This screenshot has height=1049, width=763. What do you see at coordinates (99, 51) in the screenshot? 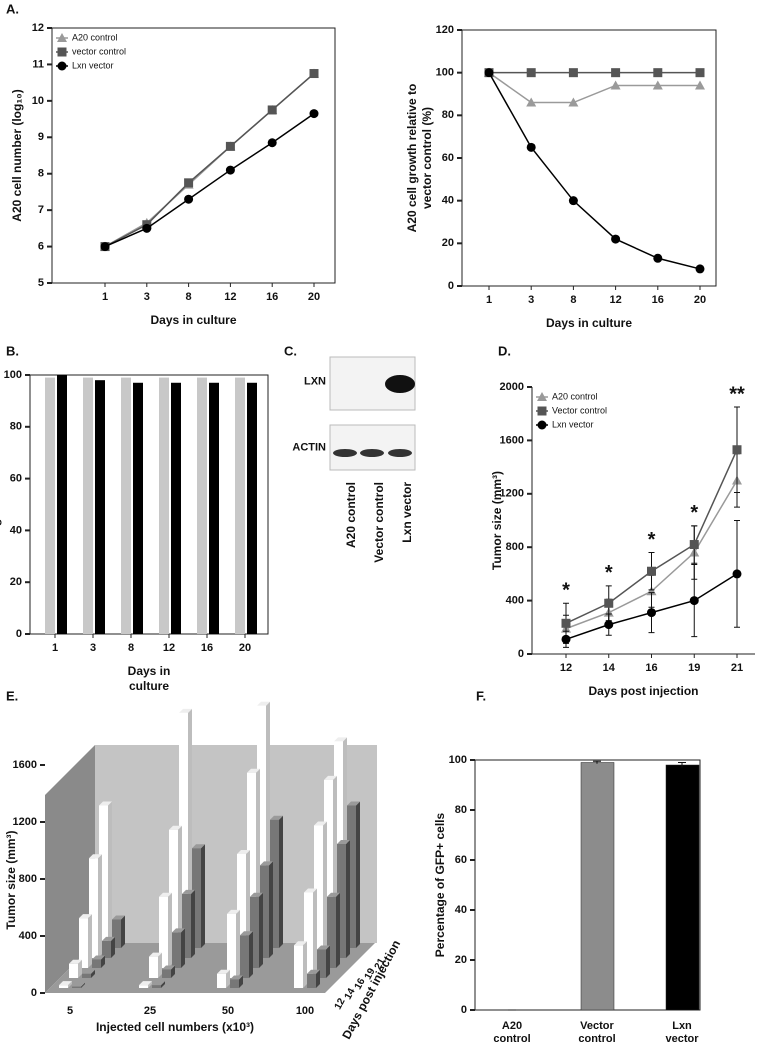
I see `legend-label: vector control` at bounding box center [99, 51].